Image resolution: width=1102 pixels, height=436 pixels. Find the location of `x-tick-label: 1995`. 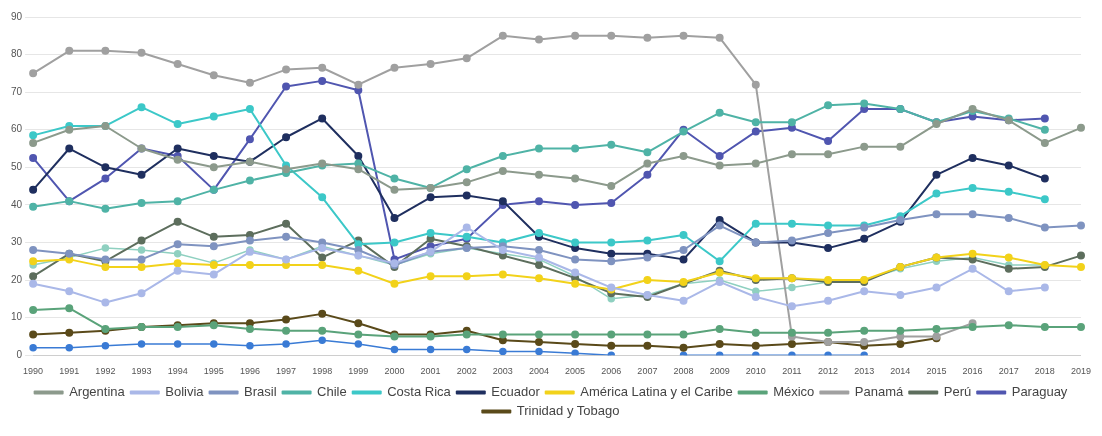

x-tick-label: 1995 is located at coordinates (213, 371).